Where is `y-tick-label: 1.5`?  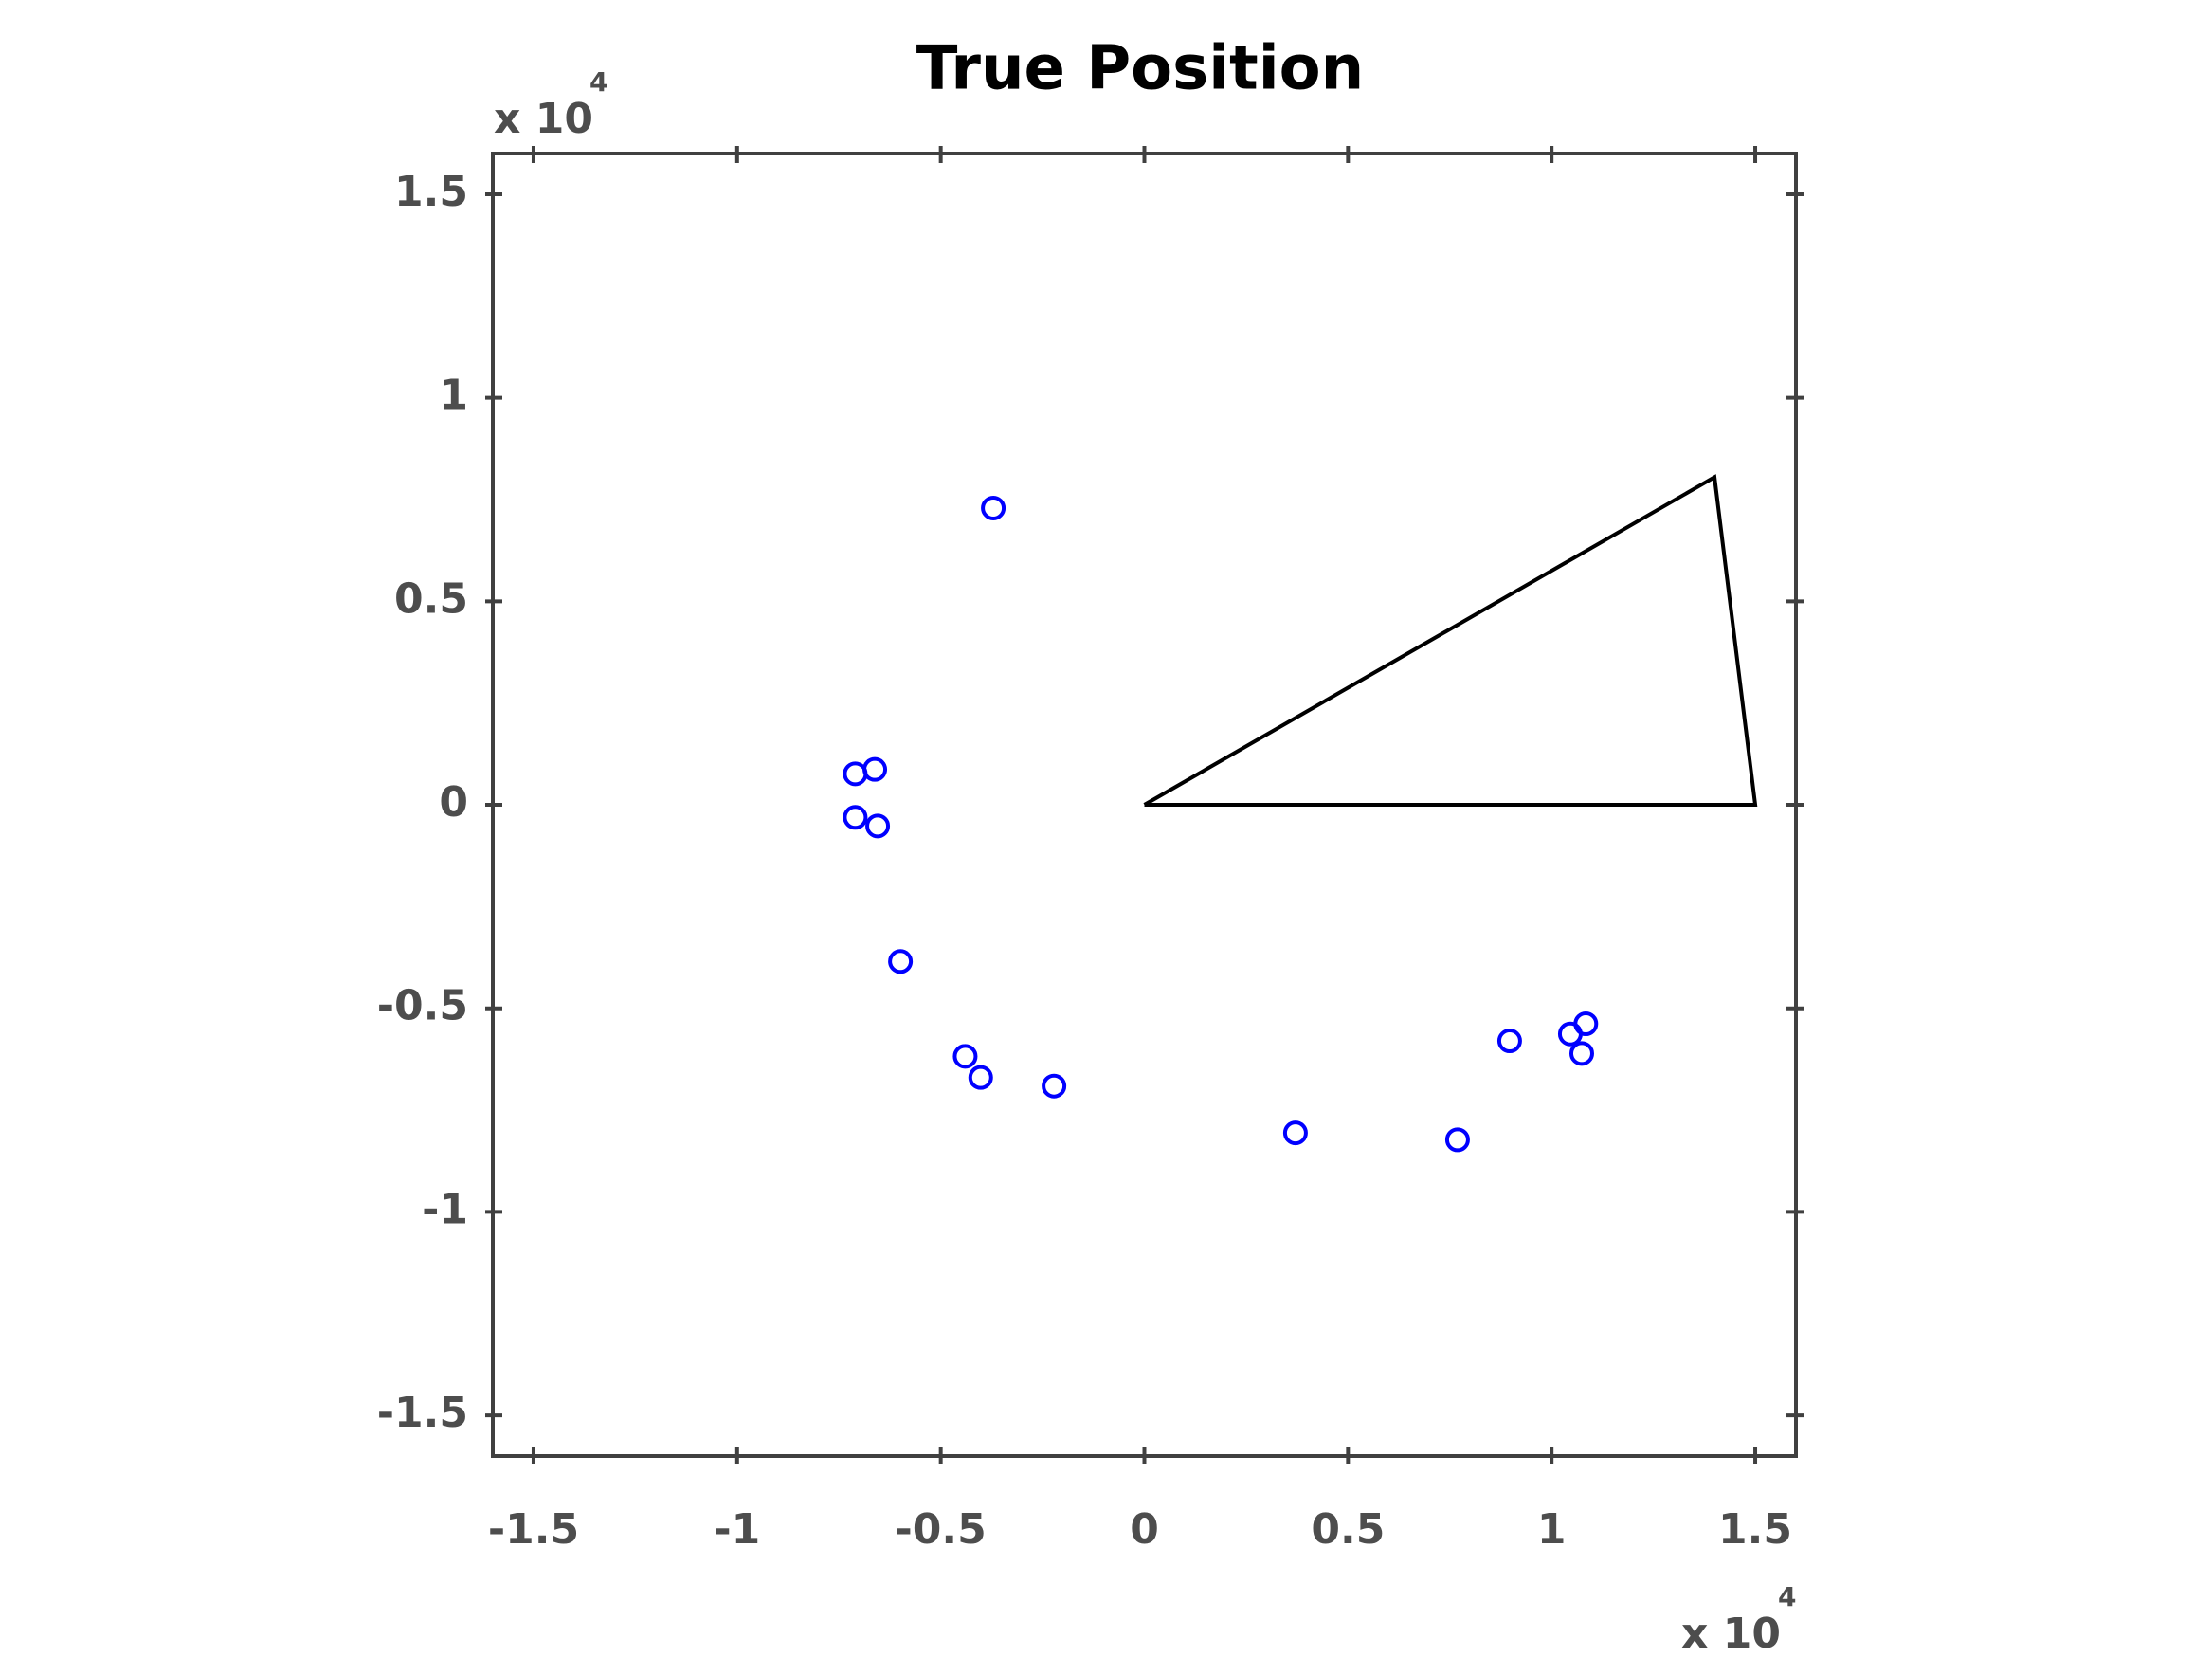
y-tick-label: 1.5 is located at coordinates (431, 192).